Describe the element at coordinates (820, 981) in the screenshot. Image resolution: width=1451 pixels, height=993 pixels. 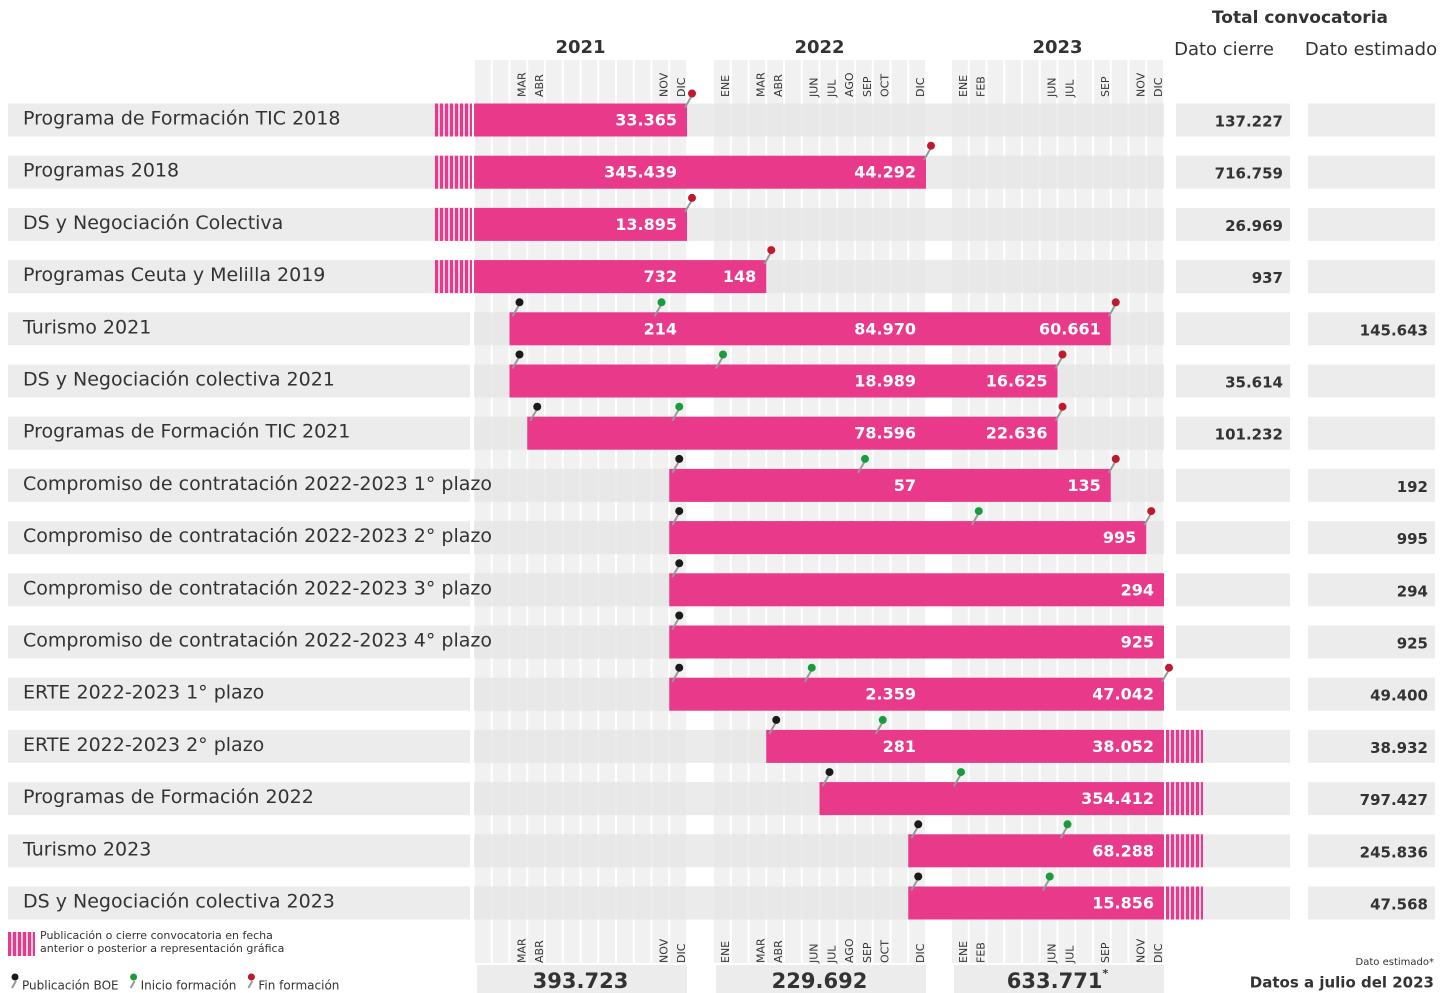
I see `year-total: 229.692` at that location.